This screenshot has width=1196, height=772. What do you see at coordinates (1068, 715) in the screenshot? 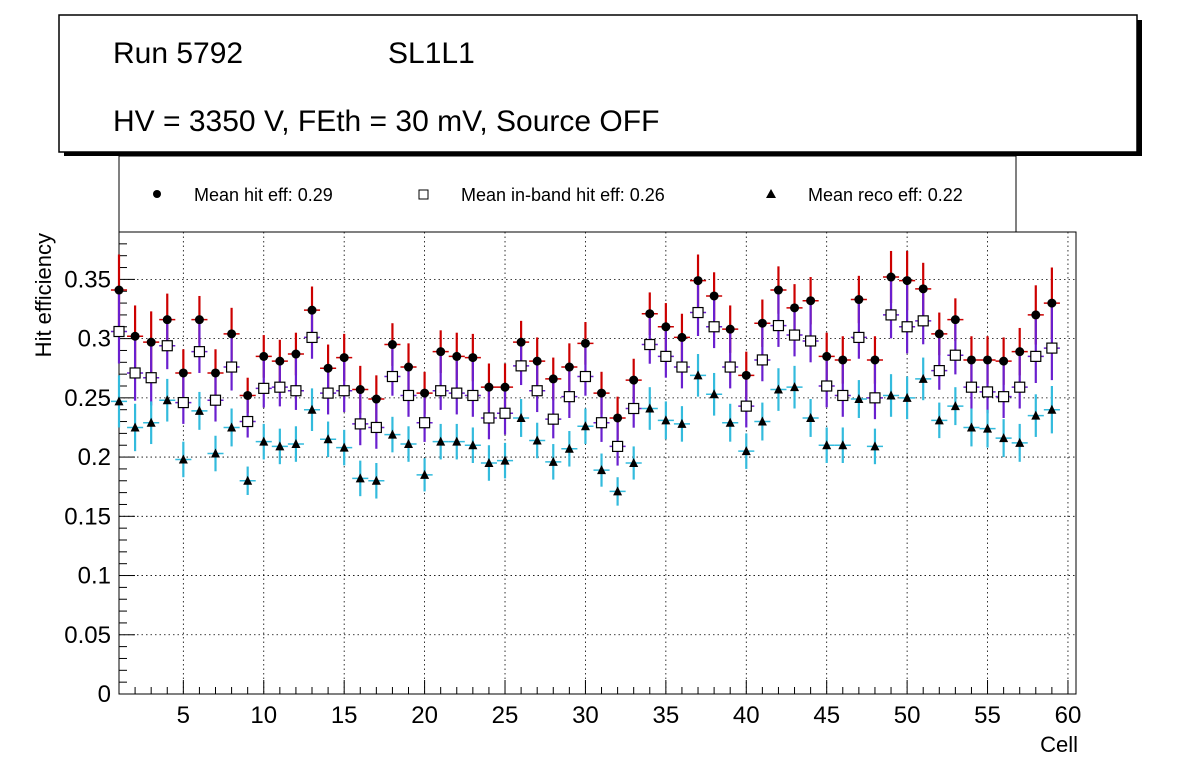
I see `x-tick-label: 60` at bounding box center [1068, 715].